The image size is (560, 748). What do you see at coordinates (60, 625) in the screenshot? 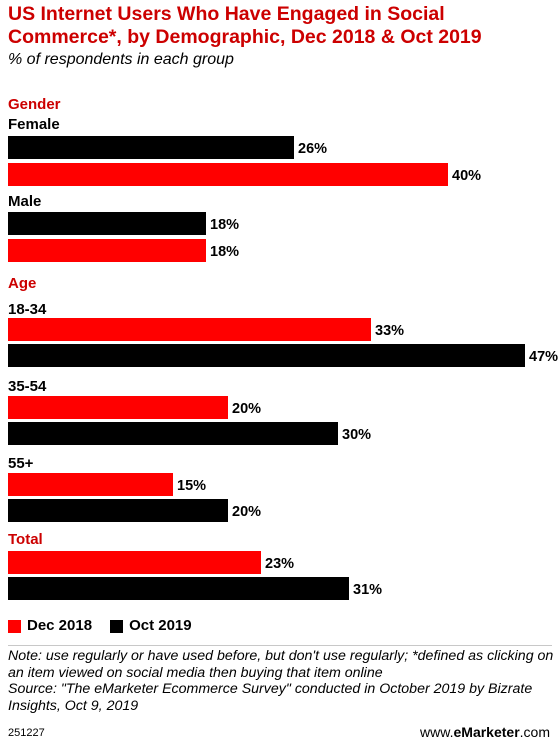
I see `legend-label-dec-2018: Dec 2018` at bounding box center [60, 625].